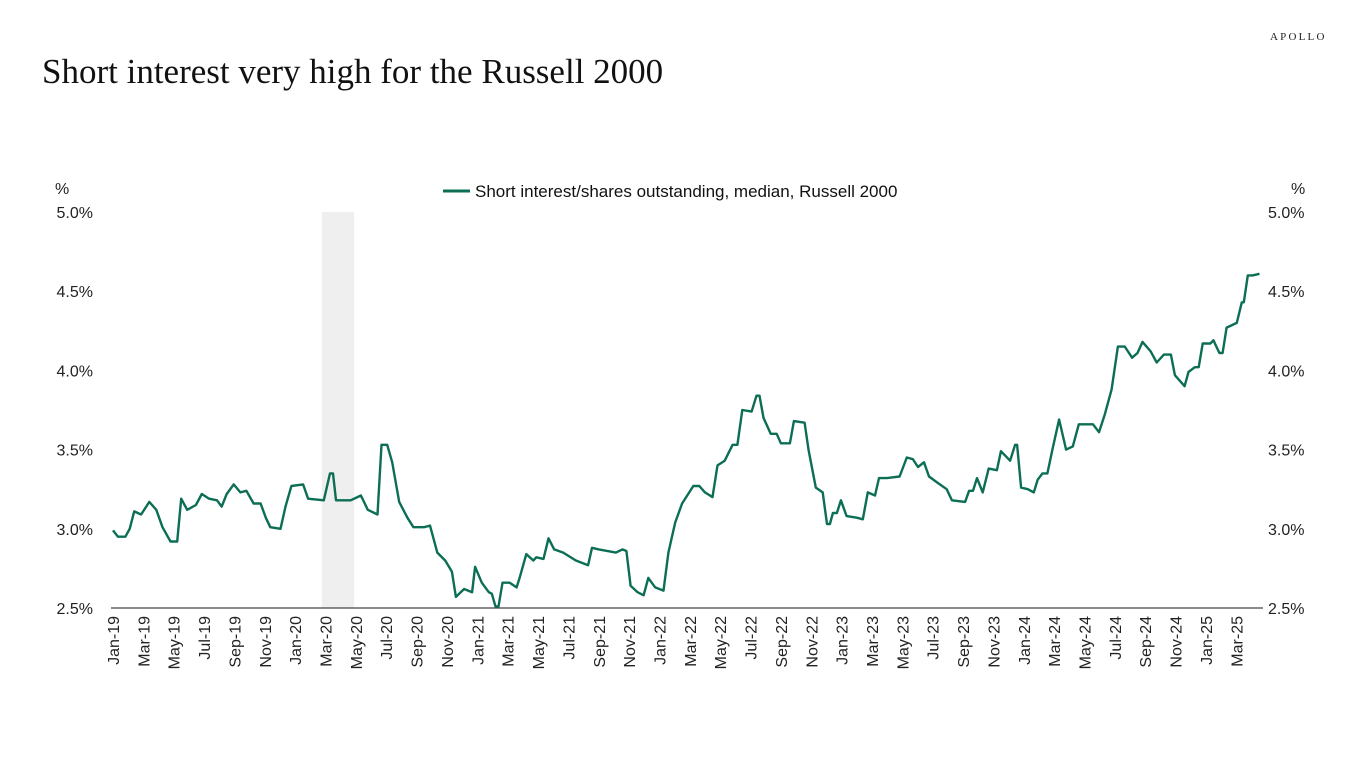  Describe the element at coordinates (62, 189) in the screenshot. I see `y-axis-unit-left: %` at that location.